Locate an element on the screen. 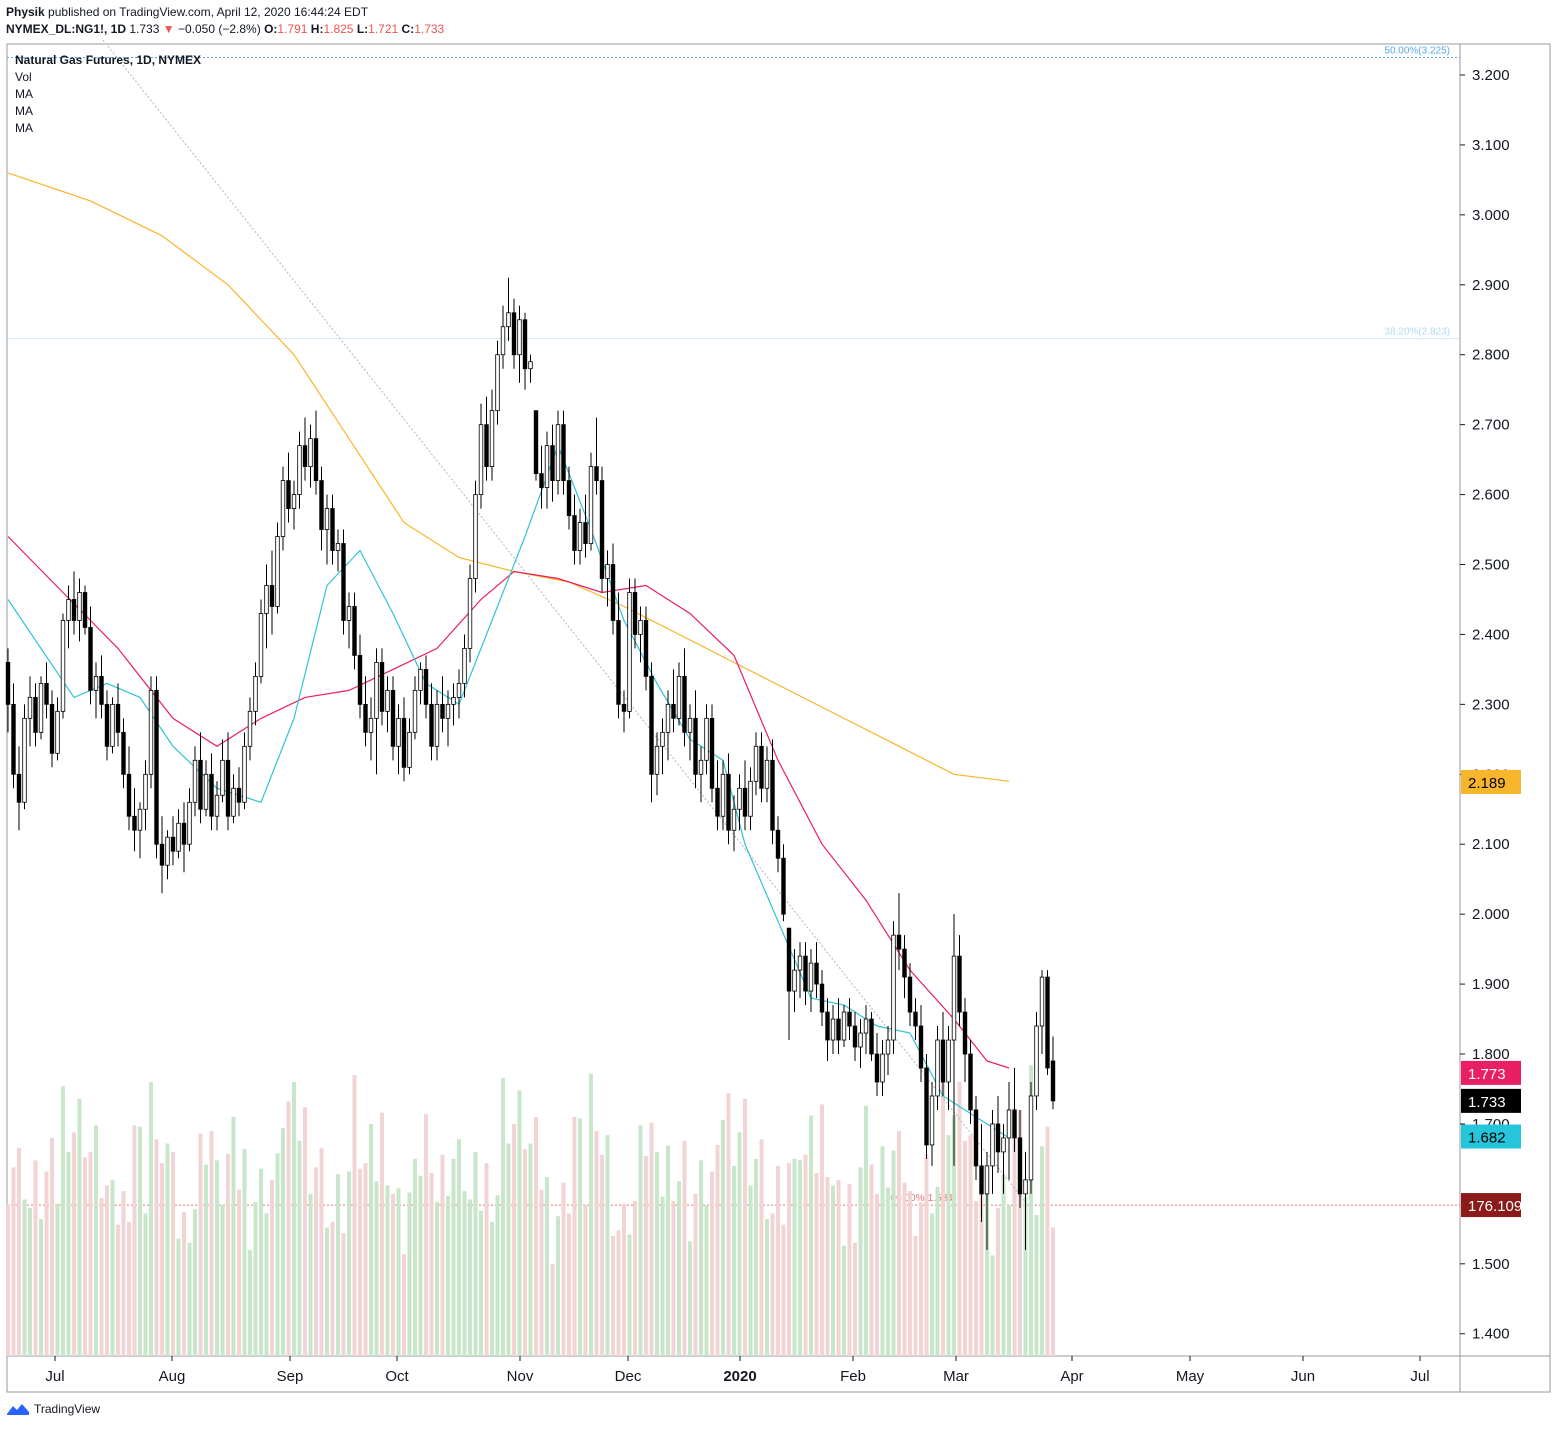 The width and height of the screenshot is (1555, 1430). y-tick-label: 2.900 is located at coordinates (1491, 285).